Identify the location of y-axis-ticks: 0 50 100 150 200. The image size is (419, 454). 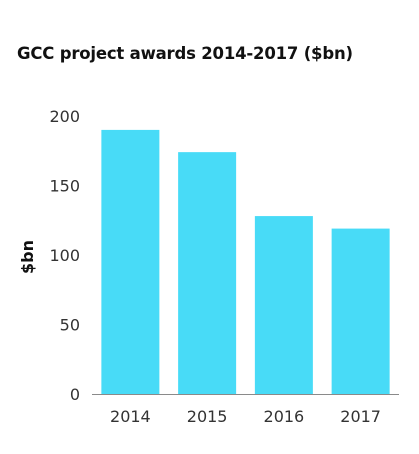
(64, 255).